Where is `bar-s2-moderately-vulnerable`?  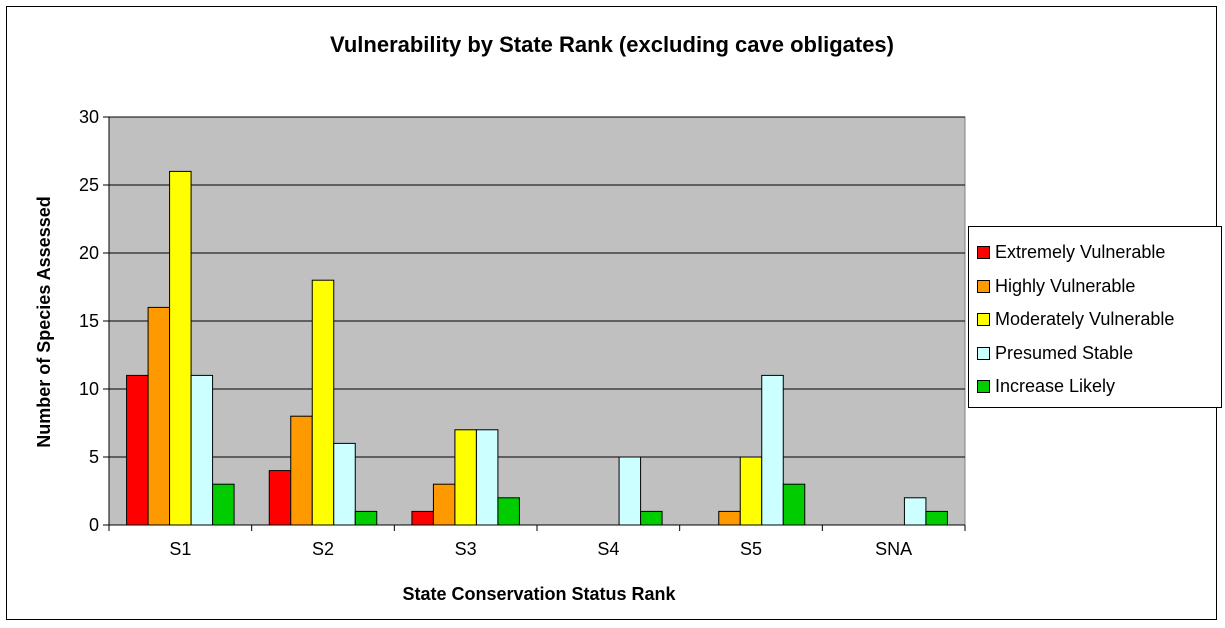 bar-s2-moderately-vulnerable is located at coordinates (323, 402).